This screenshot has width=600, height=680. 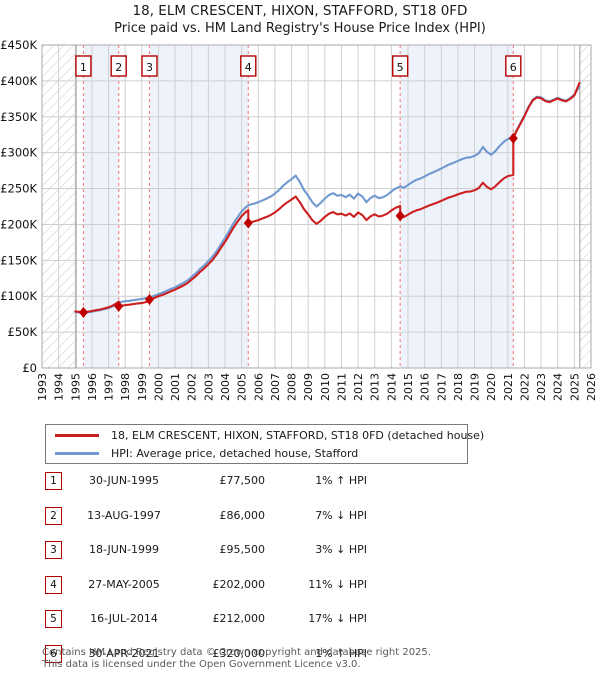 What do you see at coordinates (242, 515) in the screenshot?
I see `sale-price: £86,000` at bounding box center [242, 515].